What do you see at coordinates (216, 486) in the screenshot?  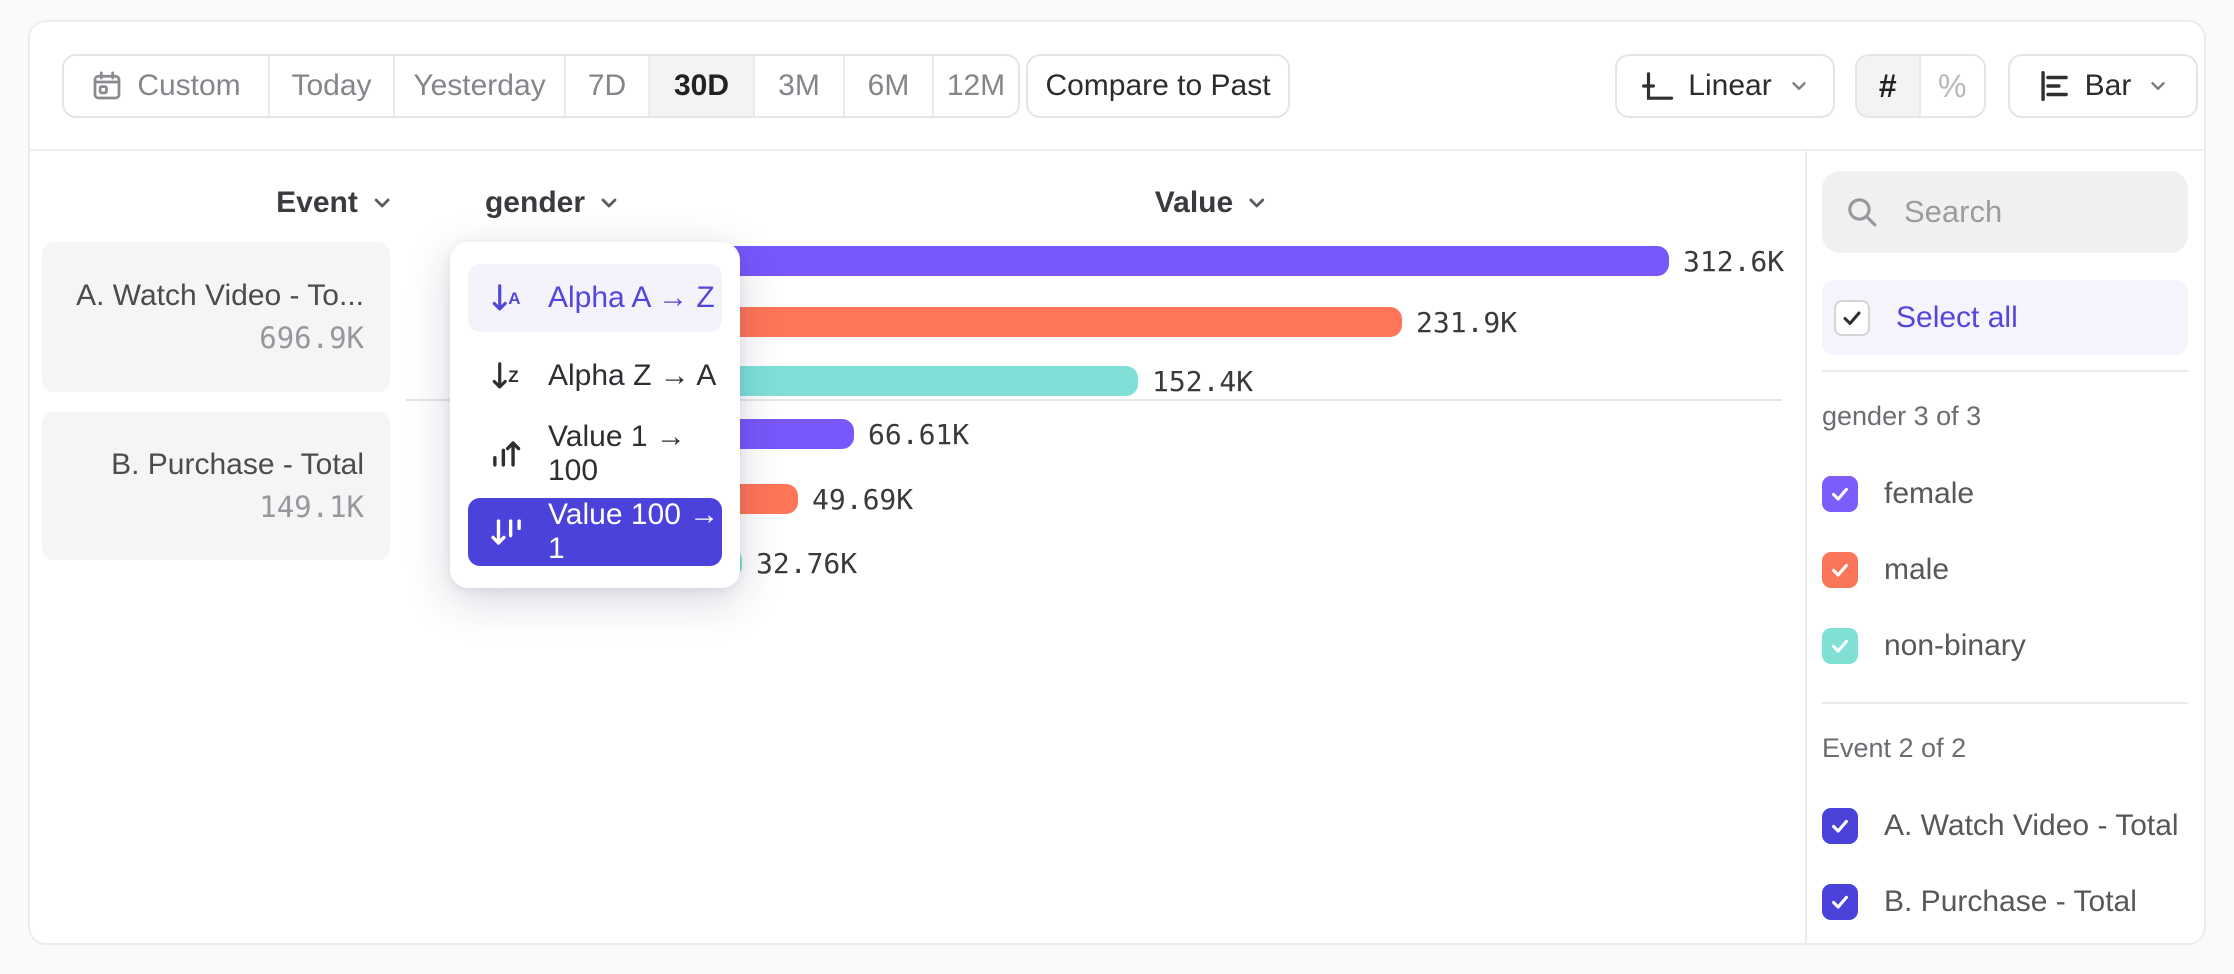 I see `event-card-b: B. Purchase - Total 149.1K` at bounding box center [216, 486].